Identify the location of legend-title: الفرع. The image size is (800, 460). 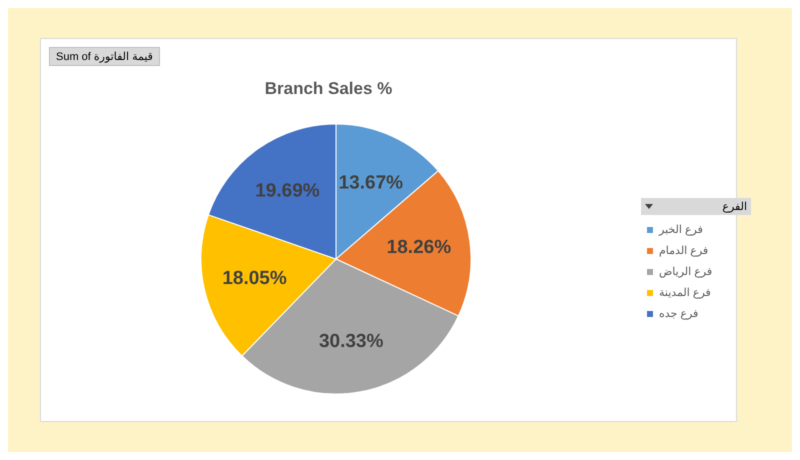
(734, 206).